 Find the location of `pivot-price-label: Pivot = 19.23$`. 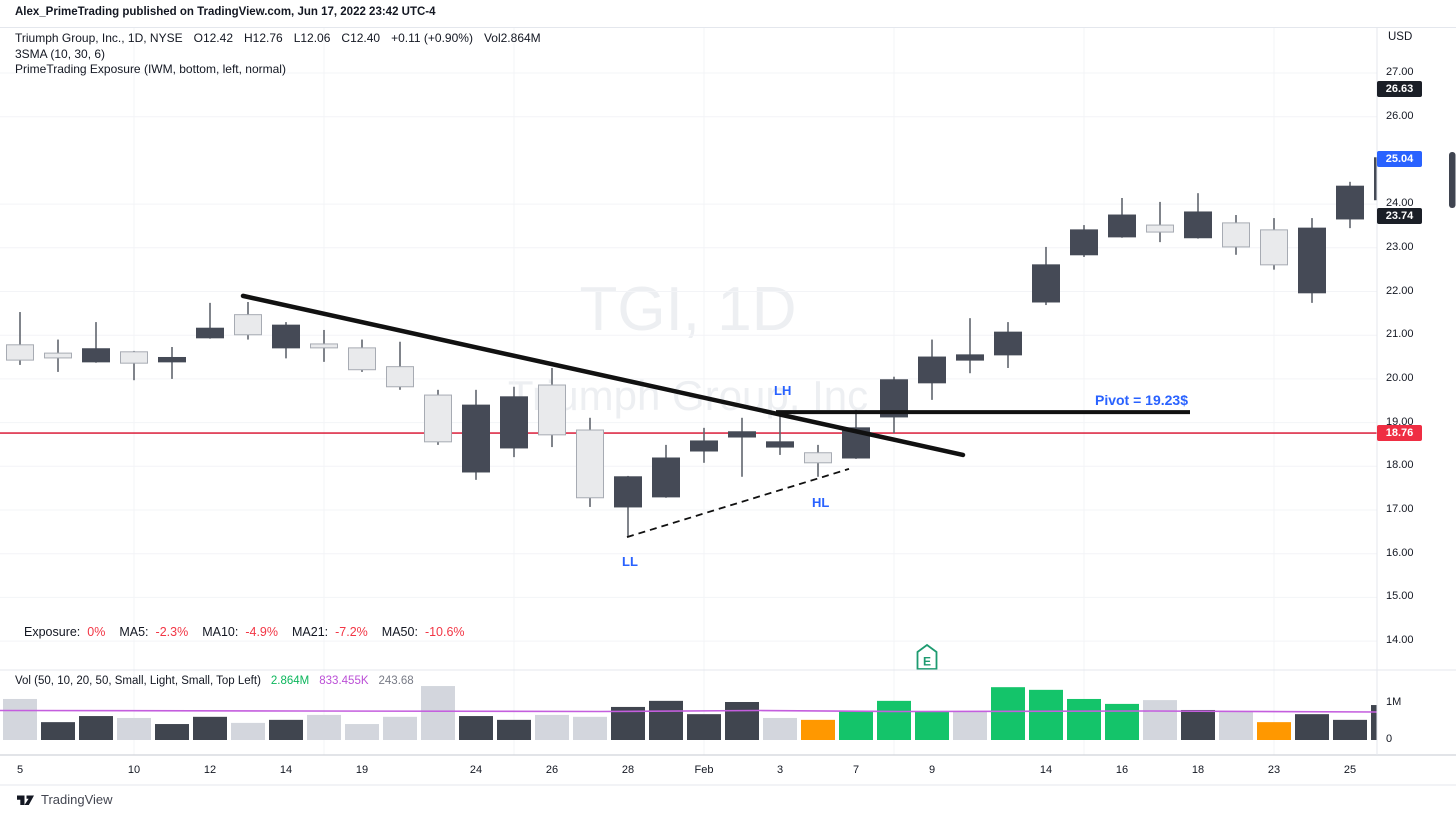

pivot-price-label: Pivot = 19.23$ is located at coordinates (1141, 400).